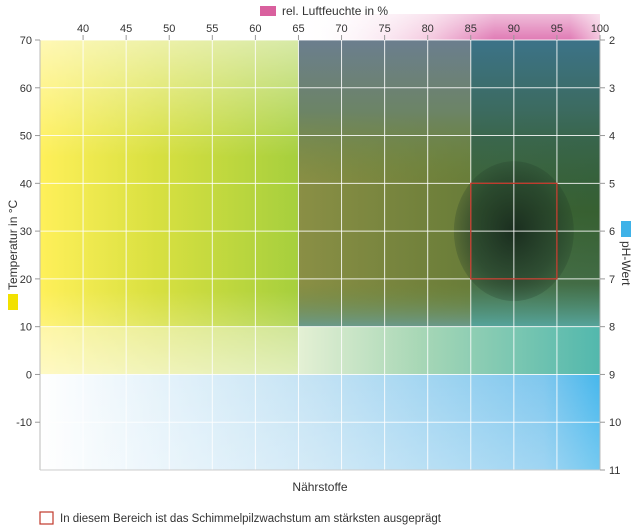  I want to click on highlight-zone, so click(514, 231).